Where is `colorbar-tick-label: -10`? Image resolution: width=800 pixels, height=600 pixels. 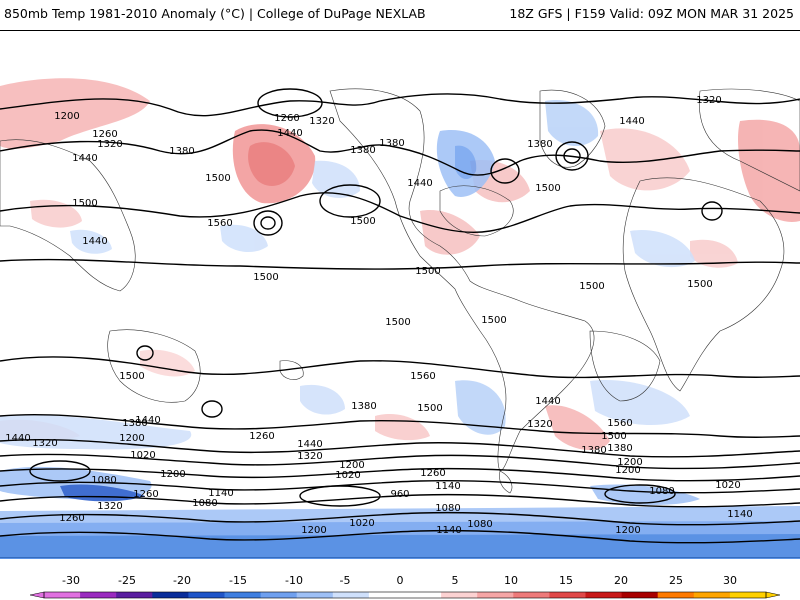 colorbar-tick-label: -10 is located at coordinates (294, 580).